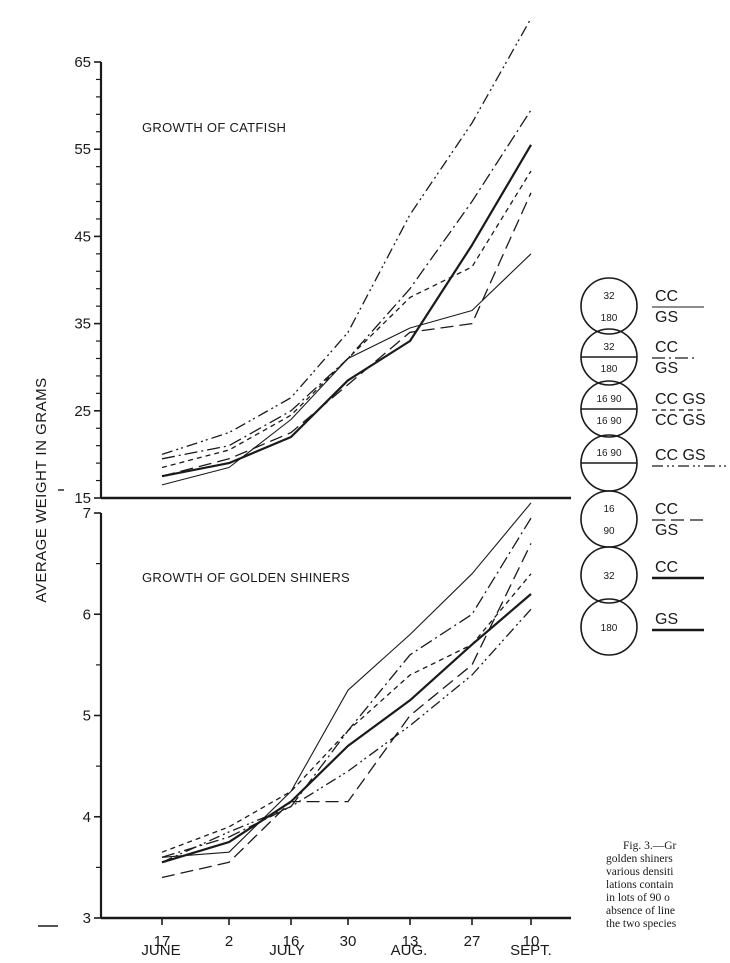  What do you see at coordinates (666, 619) in the screenshot?
I see `legend-code-top: GS` at bounding box center [666, 619].